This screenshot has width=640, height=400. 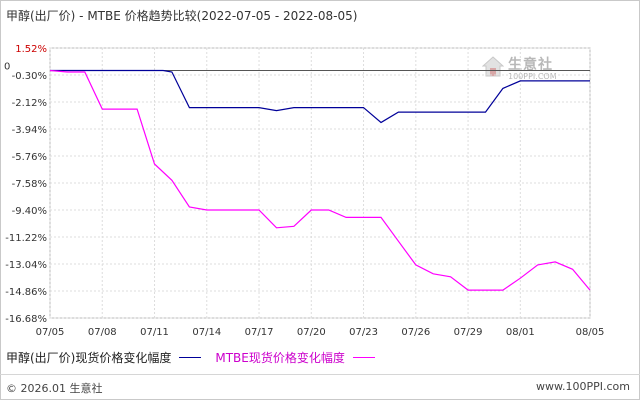 I want to click on x-tick-label: 07/14, so click(x=206, y=332).